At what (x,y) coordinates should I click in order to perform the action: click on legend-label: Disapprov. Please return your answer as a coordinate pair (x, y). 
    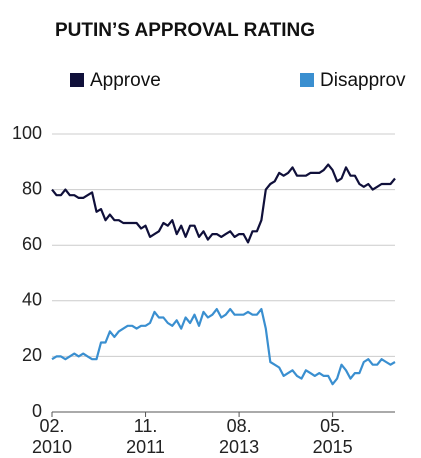
    Looking at the image, I should click on (363, 80).